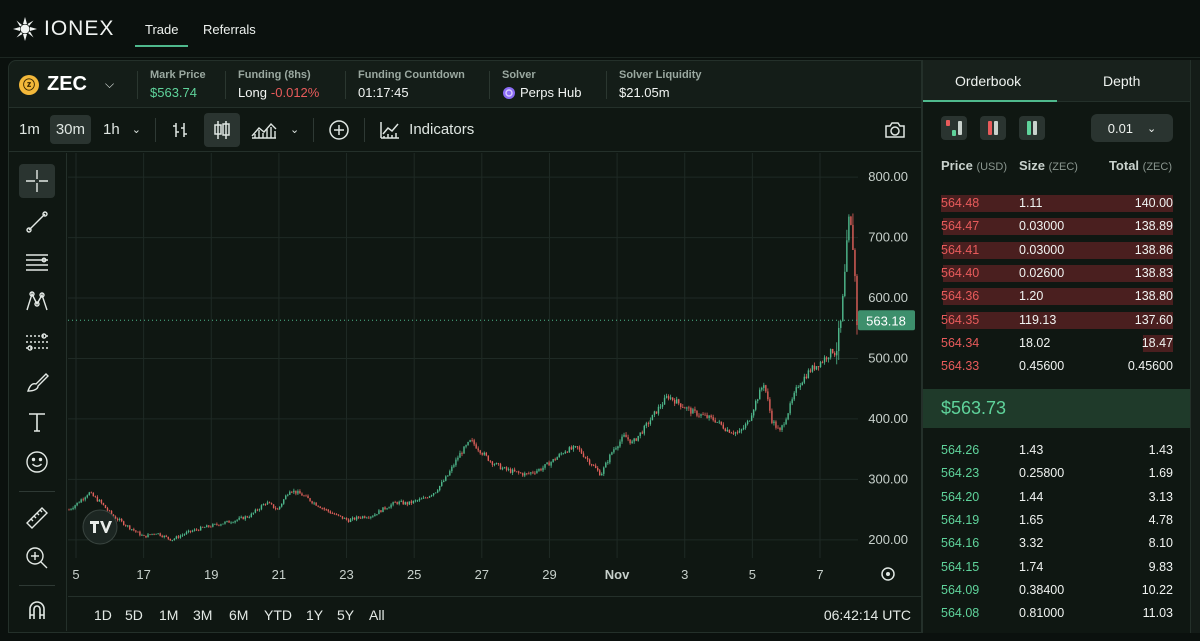  I want to click on range-1d: 1D, so click(103, 615).